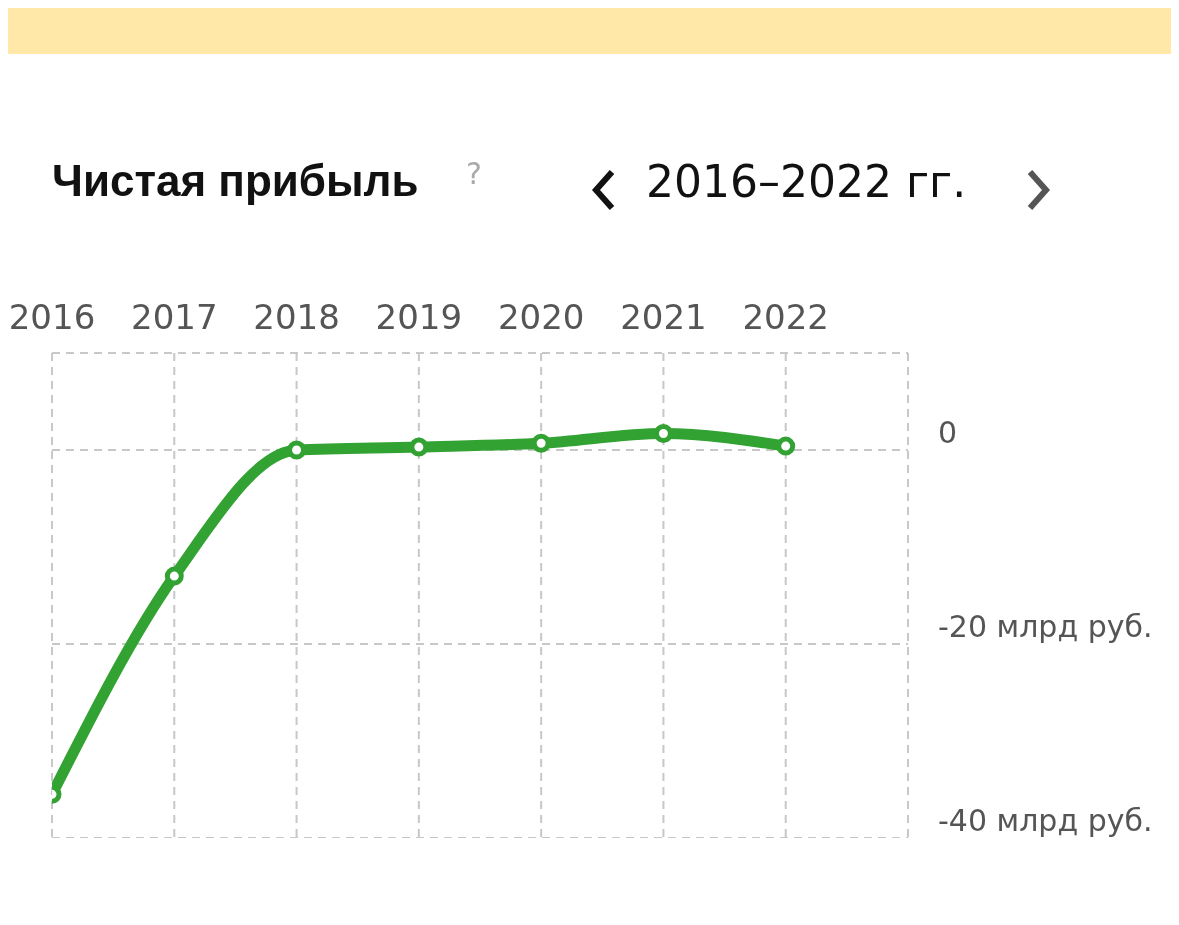 Image resolution: width=1179 pixels, height=925 pixels. What do you see at coordinates (52, 317) in the screenshot?
I see `x-tick-label: 2016` at bounding box center [52, 317].